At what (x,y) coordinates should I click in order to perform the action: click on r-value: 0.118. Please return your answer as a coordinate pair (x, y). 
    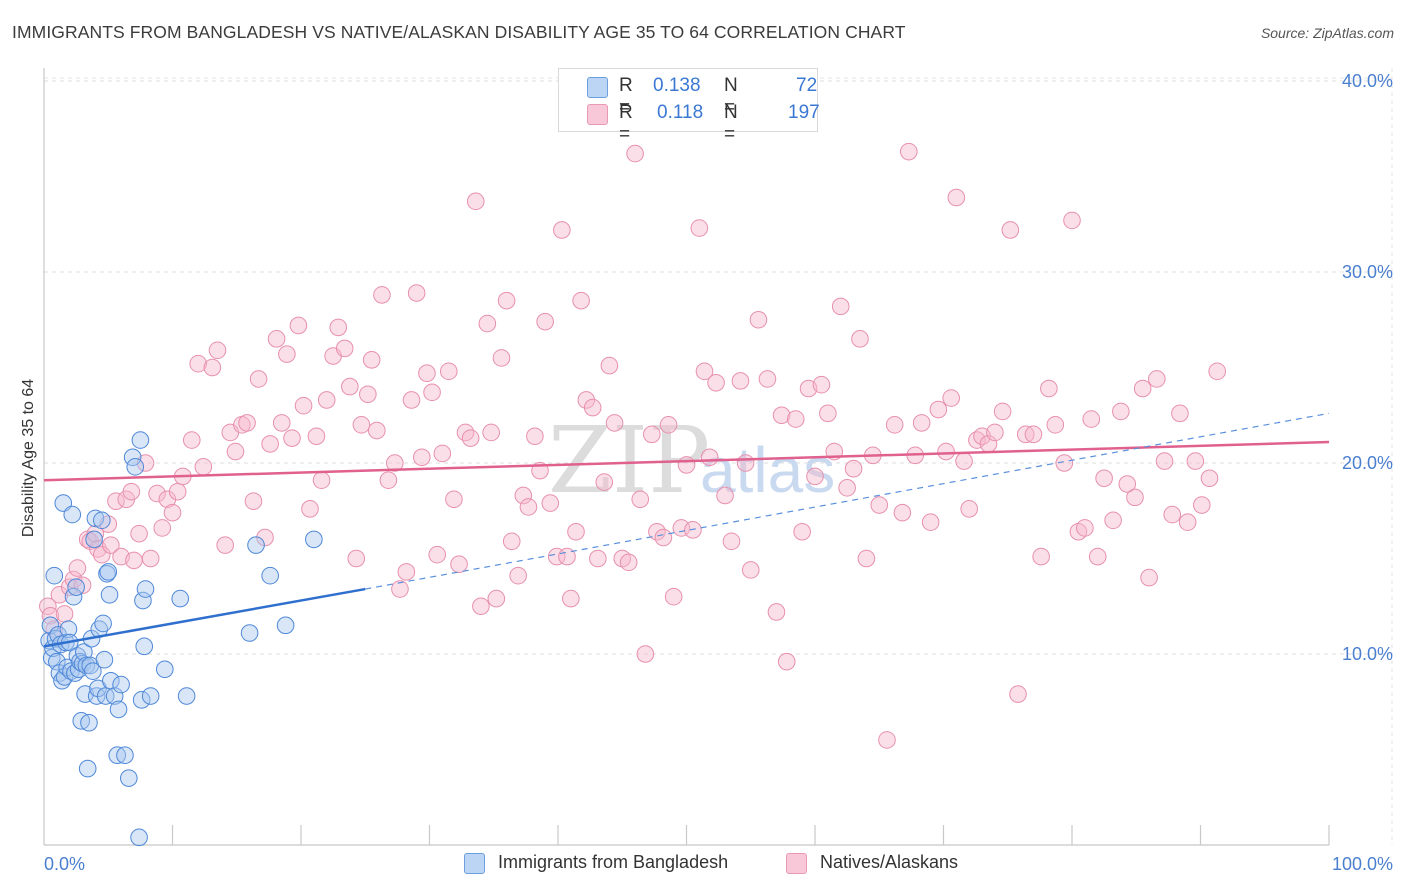
    Looking at the image, I should click on (680, 112).